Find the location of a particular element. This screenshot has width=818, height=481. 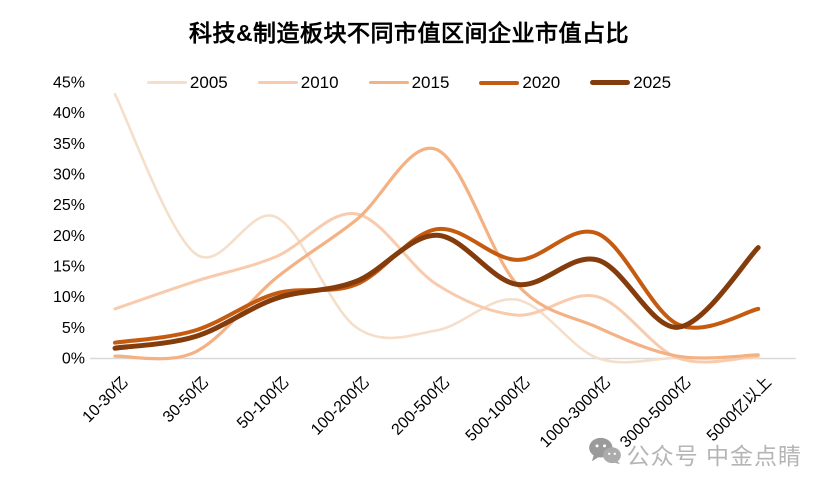

chart-legend: 2005 2010 2015 2020 2025 is located at coordinates (409, 82).